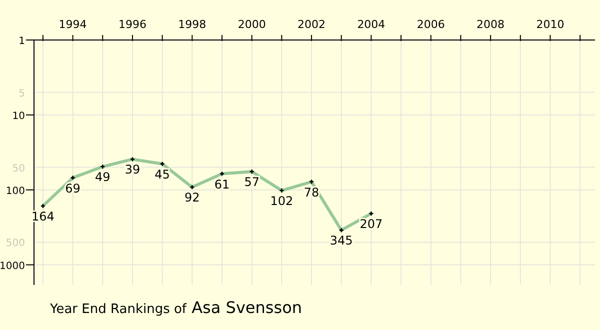 The image size is (600, 330). Describe the element at coordinates (490, 24) in the screenshot. I see `x-tick-label: 2008` at that location.